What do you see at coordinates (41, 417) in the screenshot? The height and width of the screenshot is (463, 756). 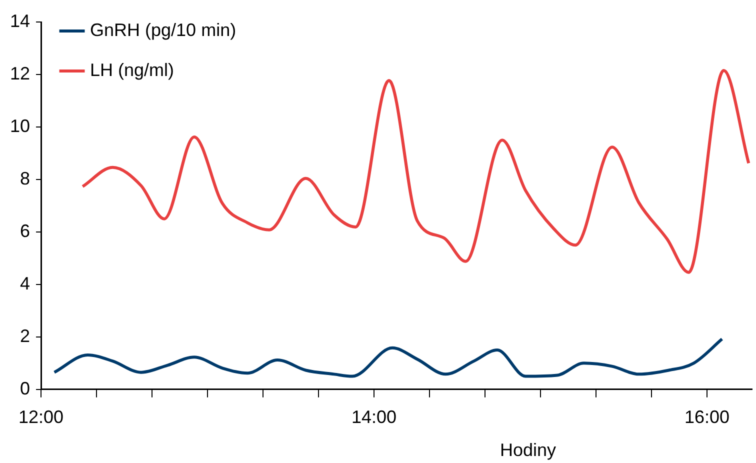 I see `x-tick-label: 12:00` at bounding box center [41, 417].